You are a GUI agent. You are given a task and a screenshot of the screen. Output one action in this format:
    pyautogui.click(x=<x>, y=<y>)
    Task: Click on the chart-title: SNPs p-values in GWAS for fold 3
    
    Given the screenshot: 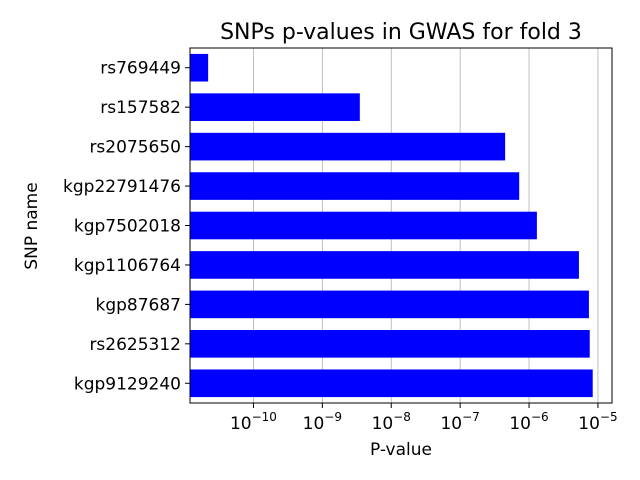 What is the action you would take?
    pyautogui.click(x=401, y=32)
    